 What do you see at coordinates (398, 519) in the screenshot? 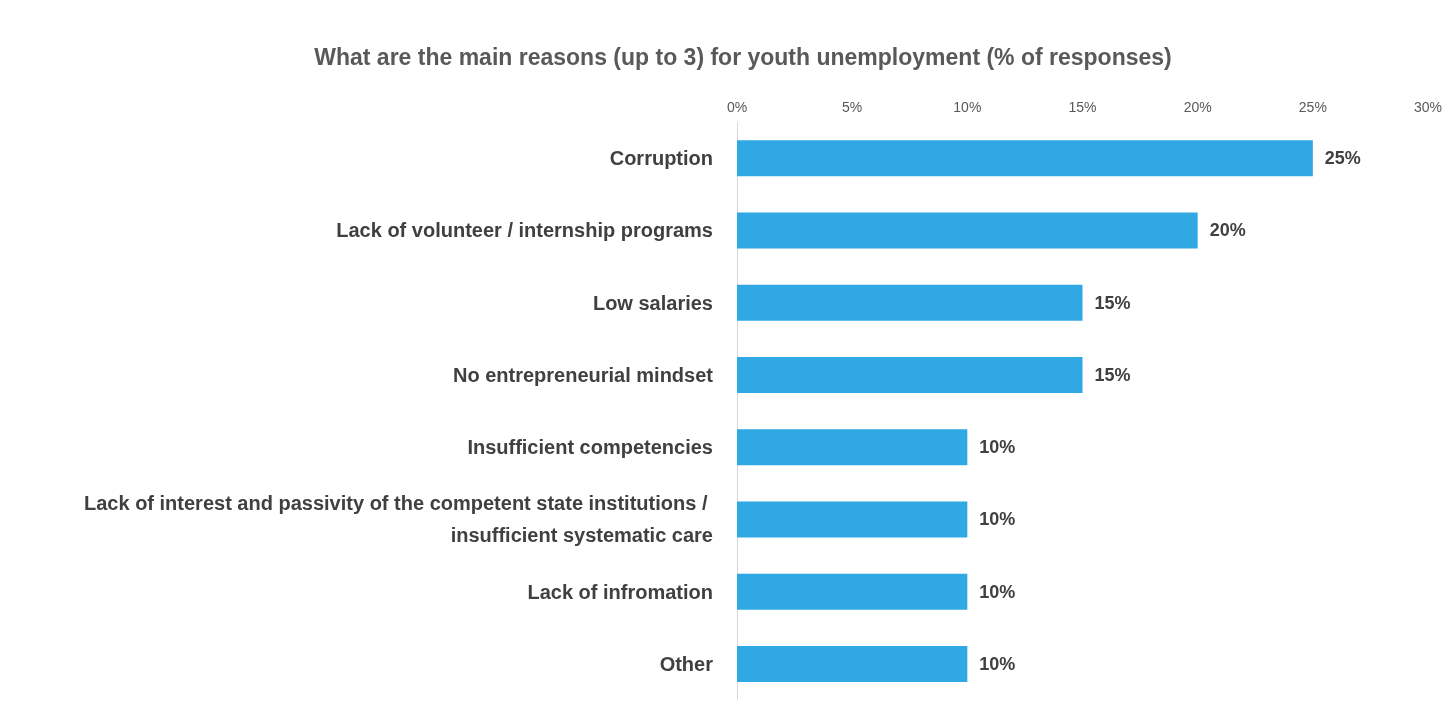
I see `y-tick-label: Lack of interest and passivity of the competent state institutions / insufficient systematic care` at bounding box center [398, 519].